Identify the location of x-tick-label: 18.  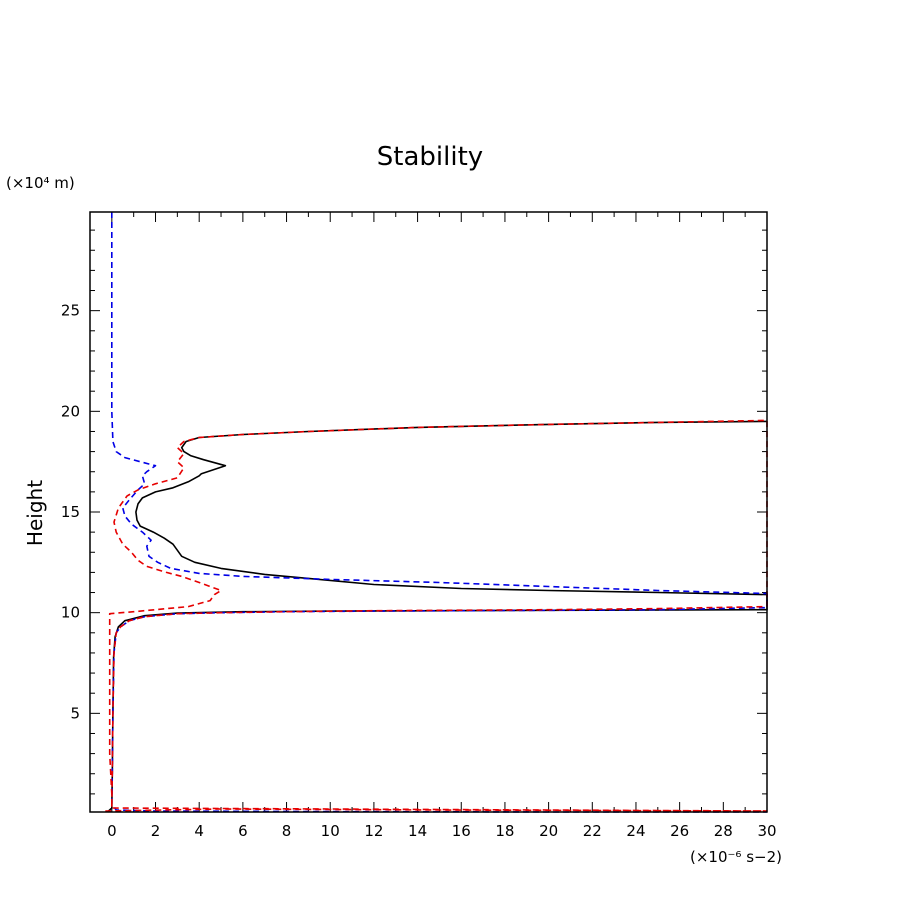
(504, 831).